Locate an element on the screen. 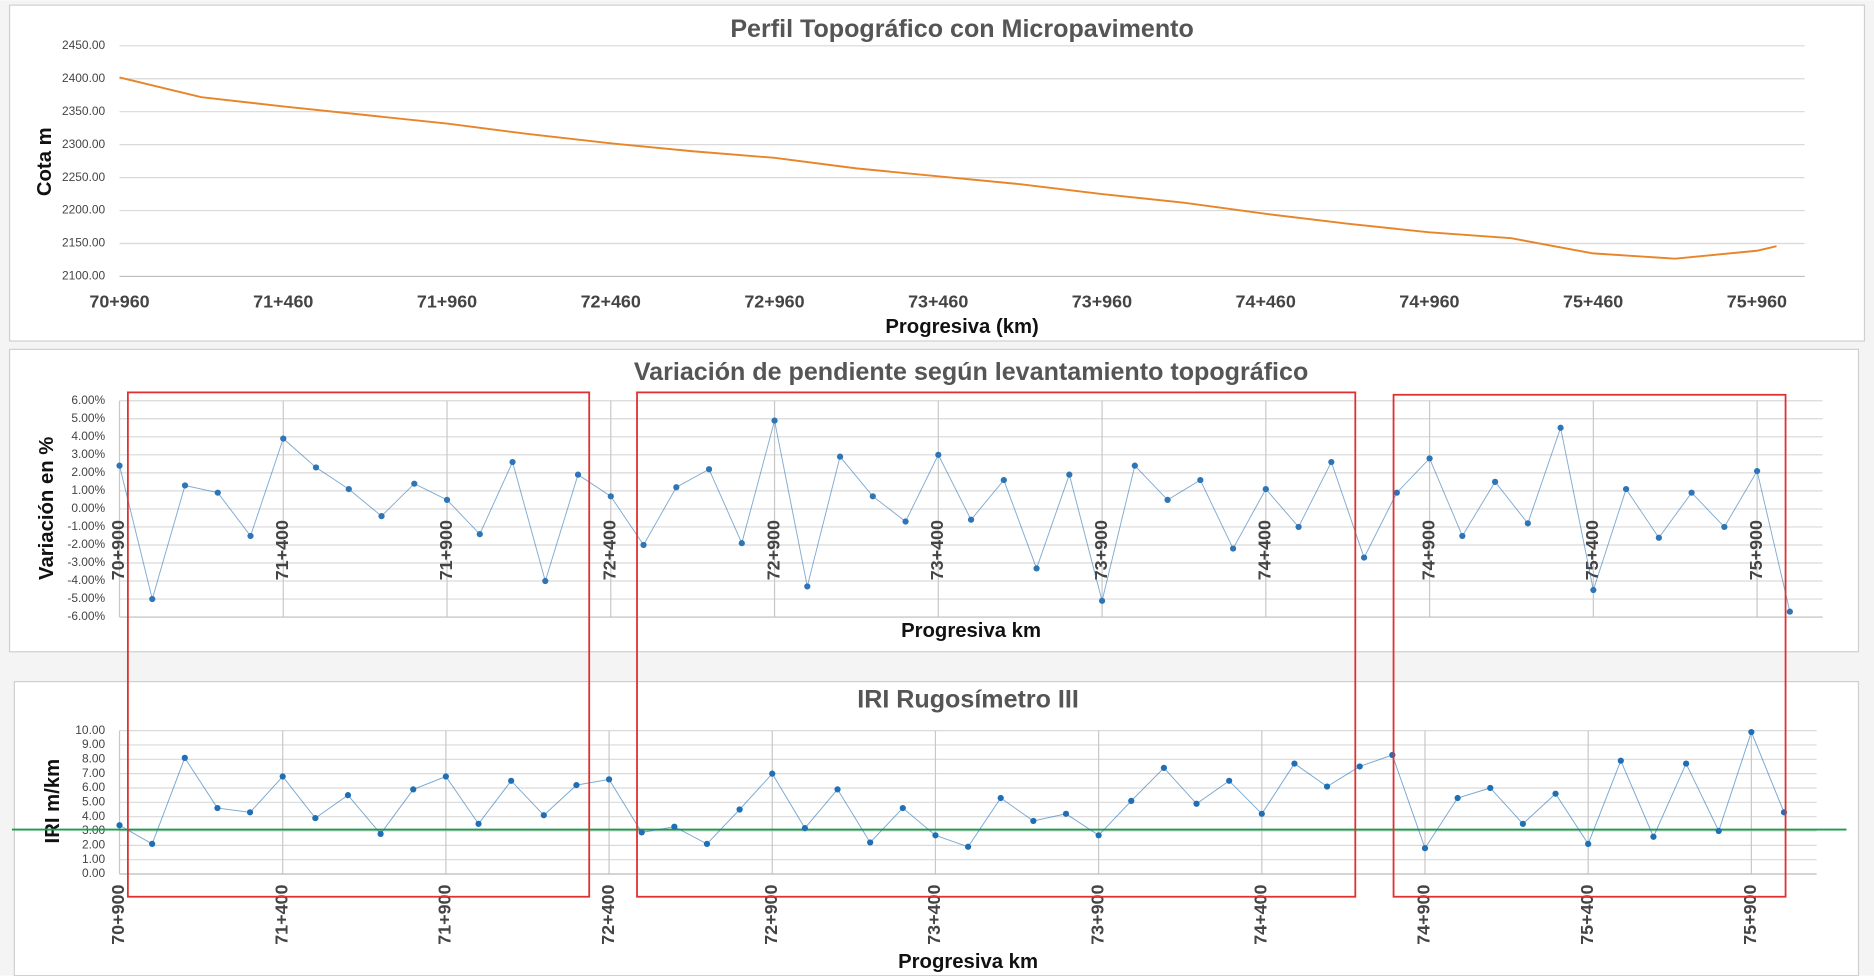  y-tick-label: 4.00 is located at coordinates (94, 816).